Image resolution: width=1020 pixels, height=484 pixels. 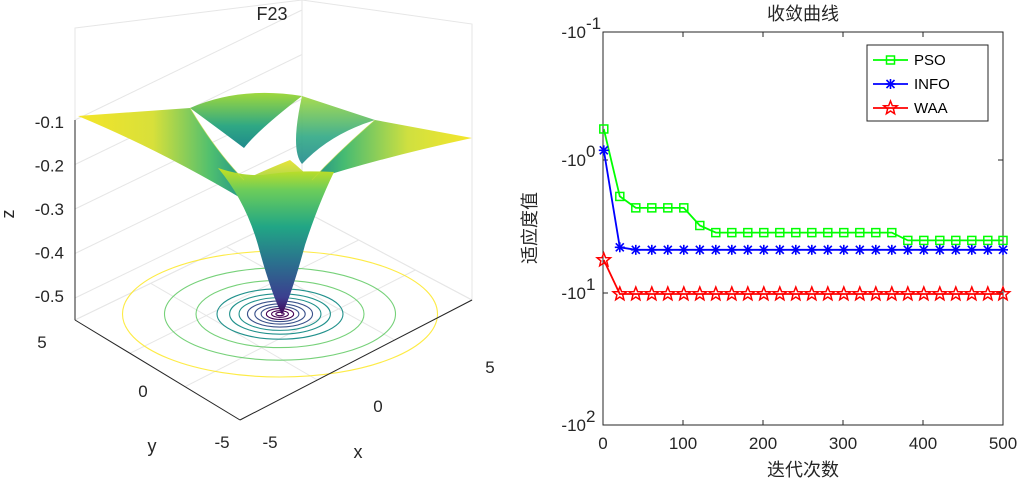 I want to click on surface-funnel, so click(x=276, y=241).